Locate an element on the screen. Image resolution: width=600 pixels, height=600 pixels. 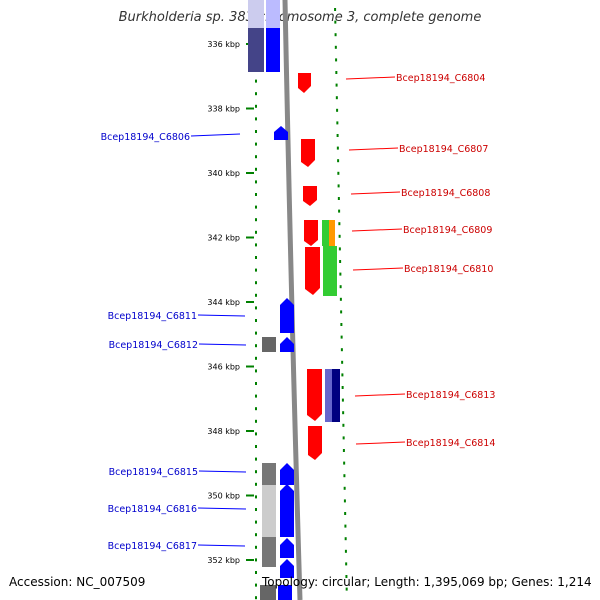
gene-label-forward: Bcep18194_C6807 is located at coordinates (443, 149).